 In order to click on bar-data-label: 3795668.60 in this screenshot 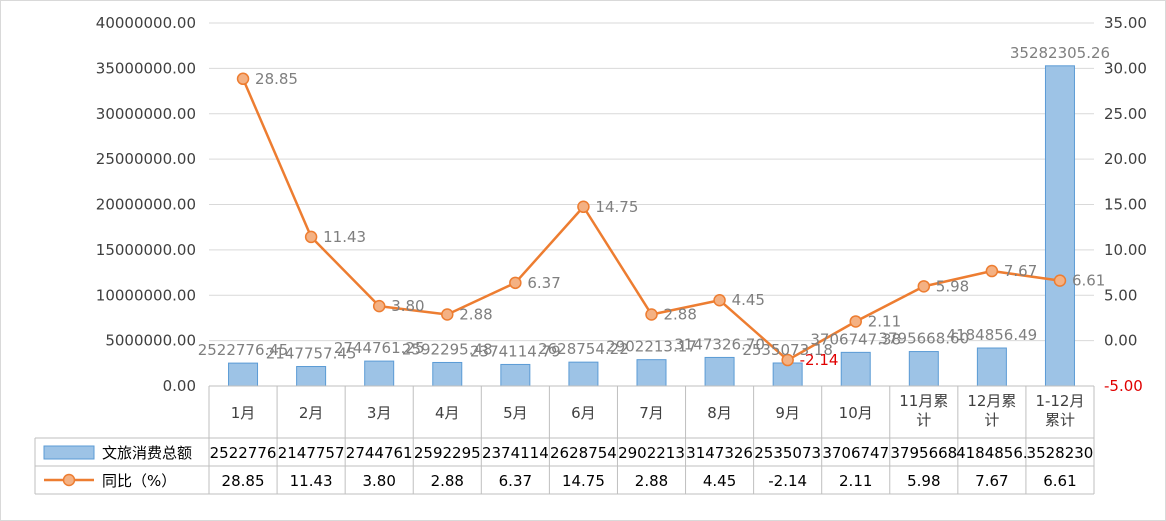, I will do `click(923, 339)`.